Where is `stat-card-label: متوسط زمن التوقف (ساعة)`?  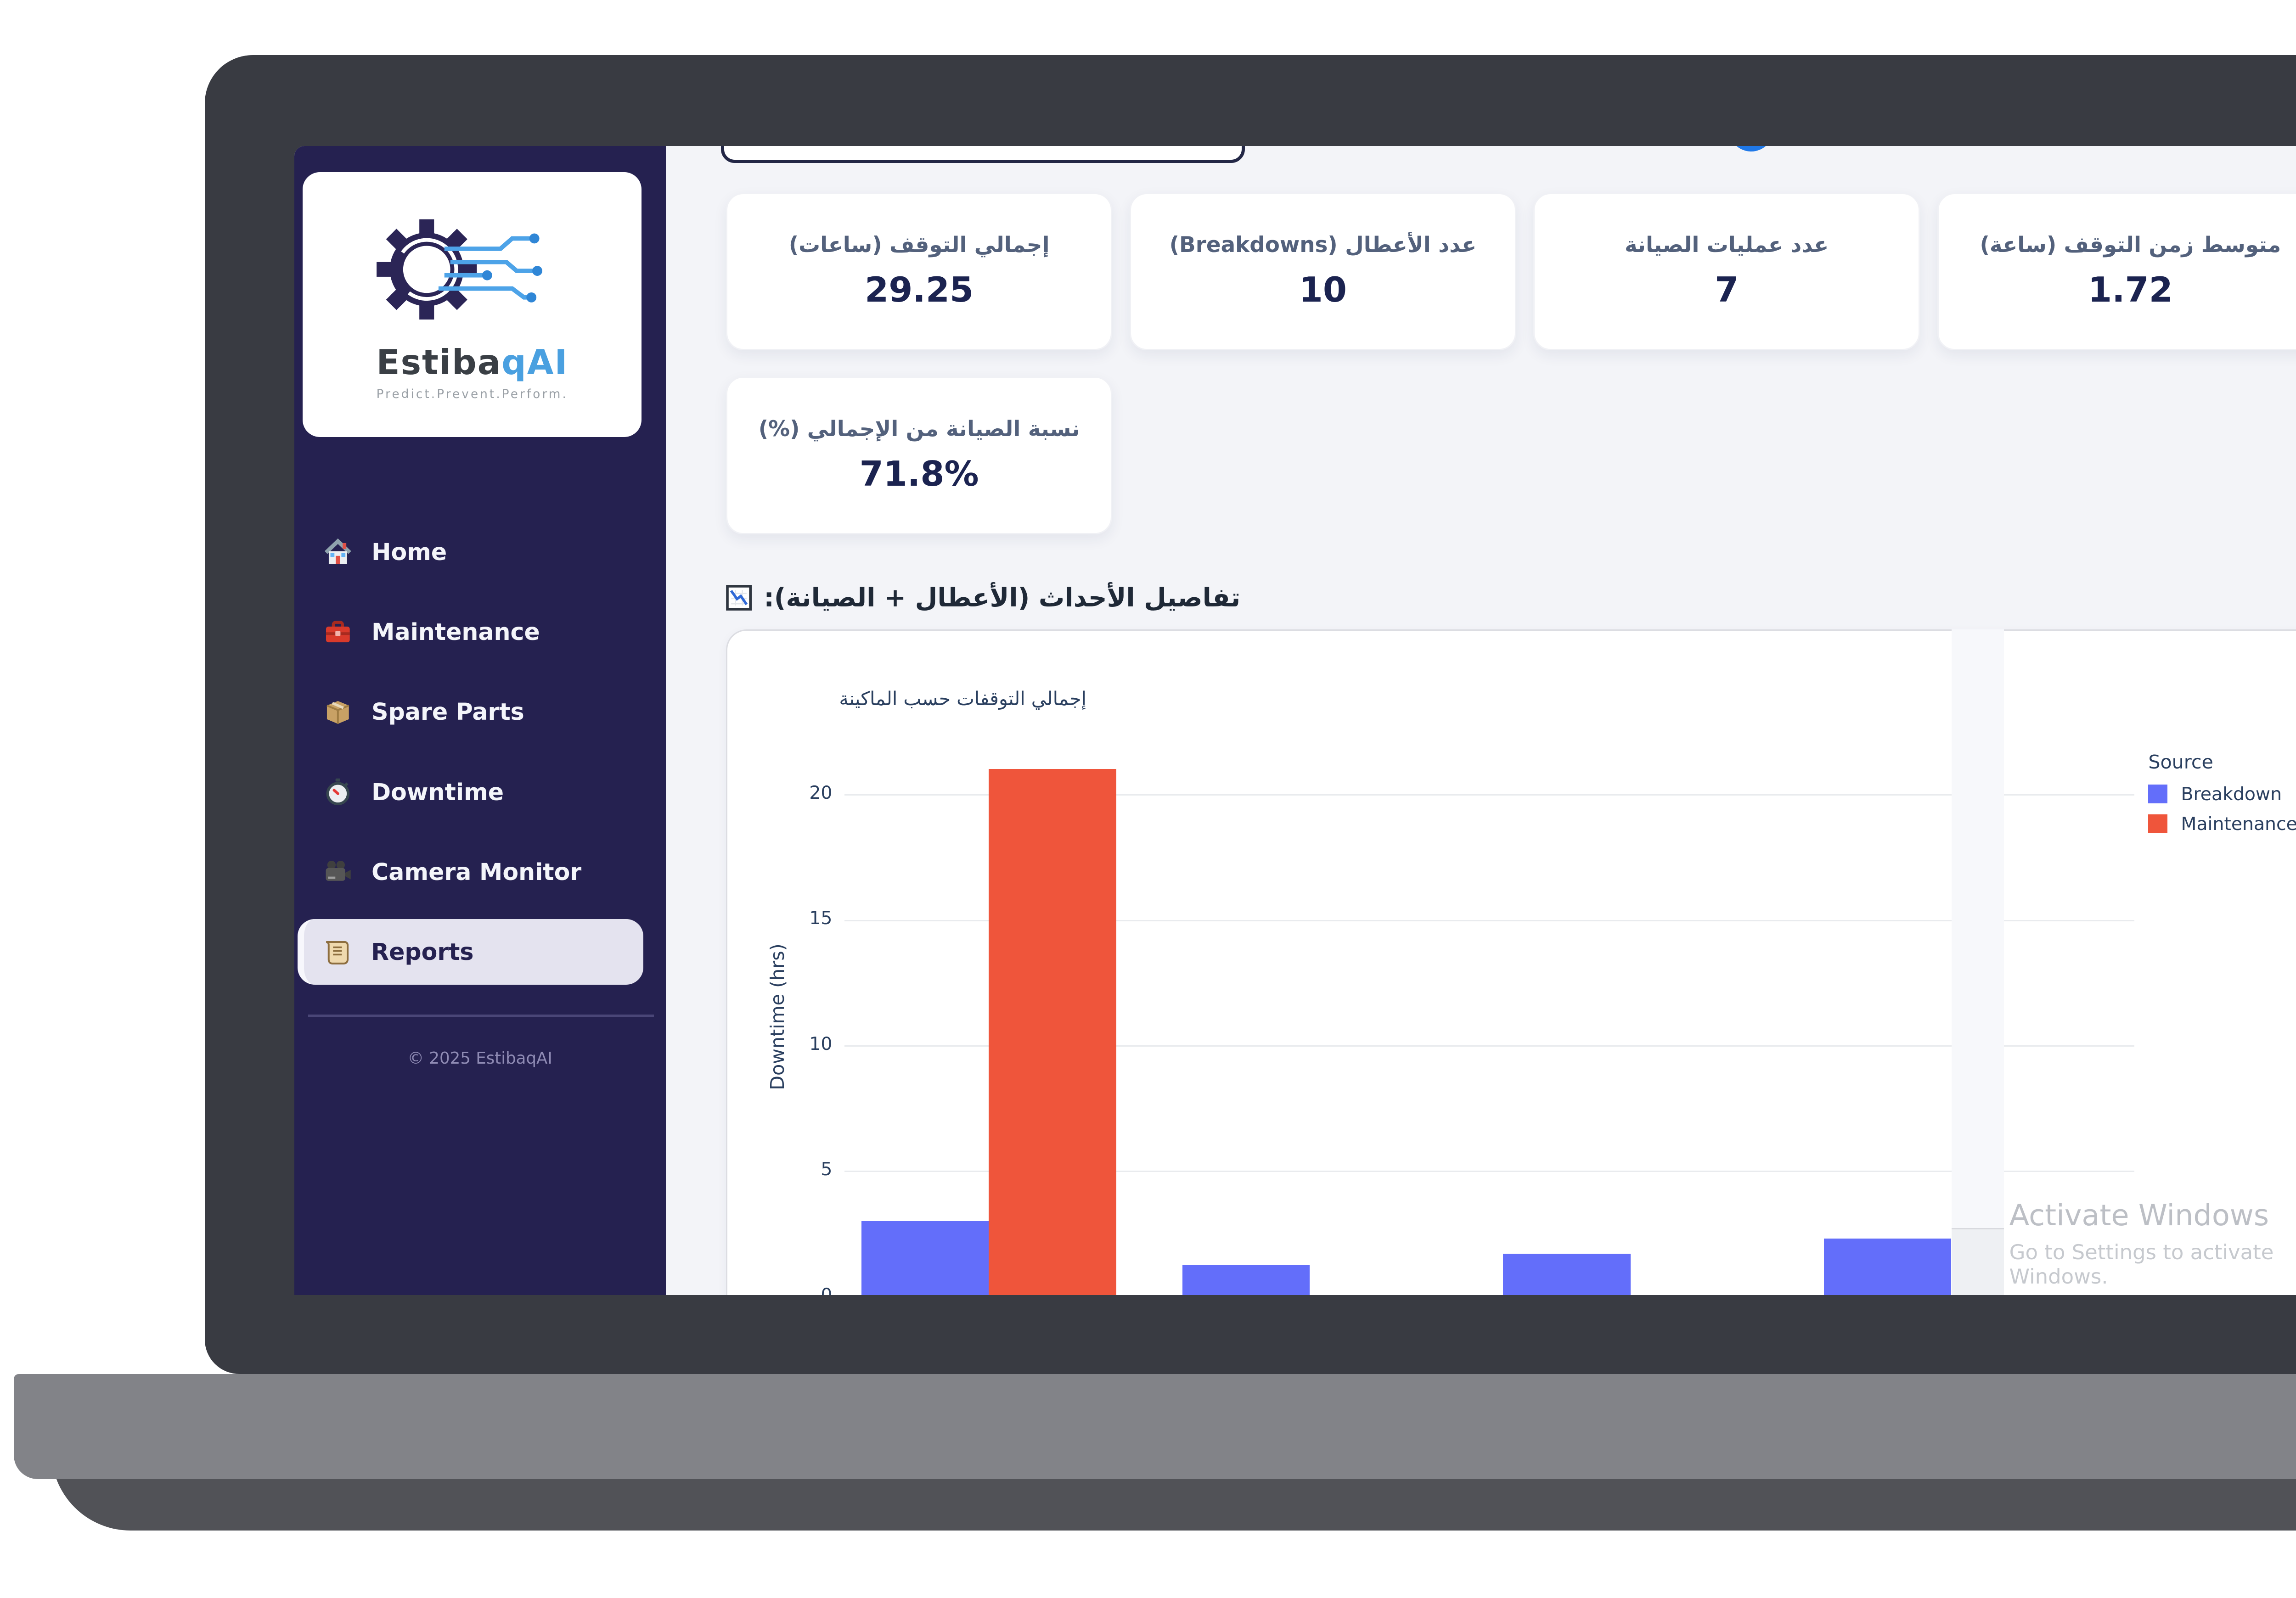 stat-card-label: متوسط زمن التوقف (ساعة) is located at coordinates (2131, 245).